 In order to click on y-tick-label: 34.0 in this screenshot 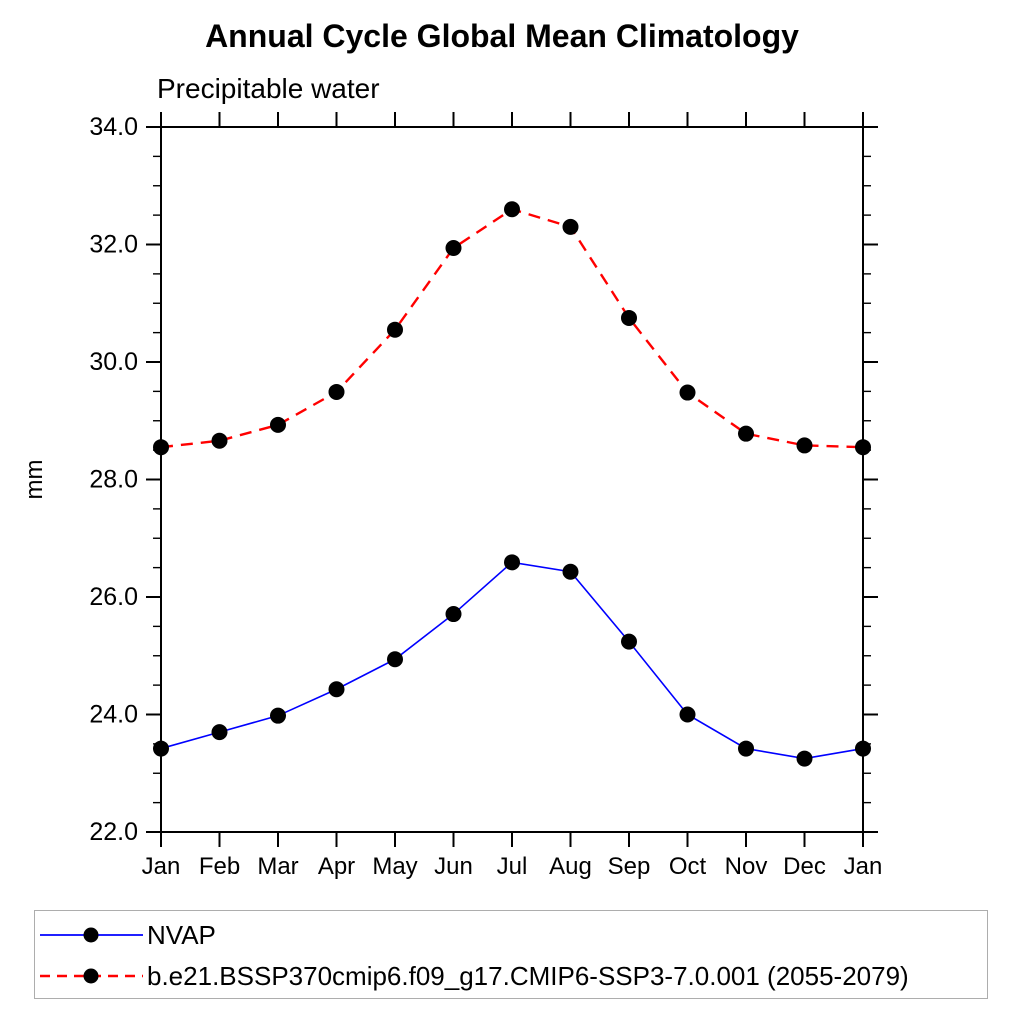, I will do `click(113, 127)`.